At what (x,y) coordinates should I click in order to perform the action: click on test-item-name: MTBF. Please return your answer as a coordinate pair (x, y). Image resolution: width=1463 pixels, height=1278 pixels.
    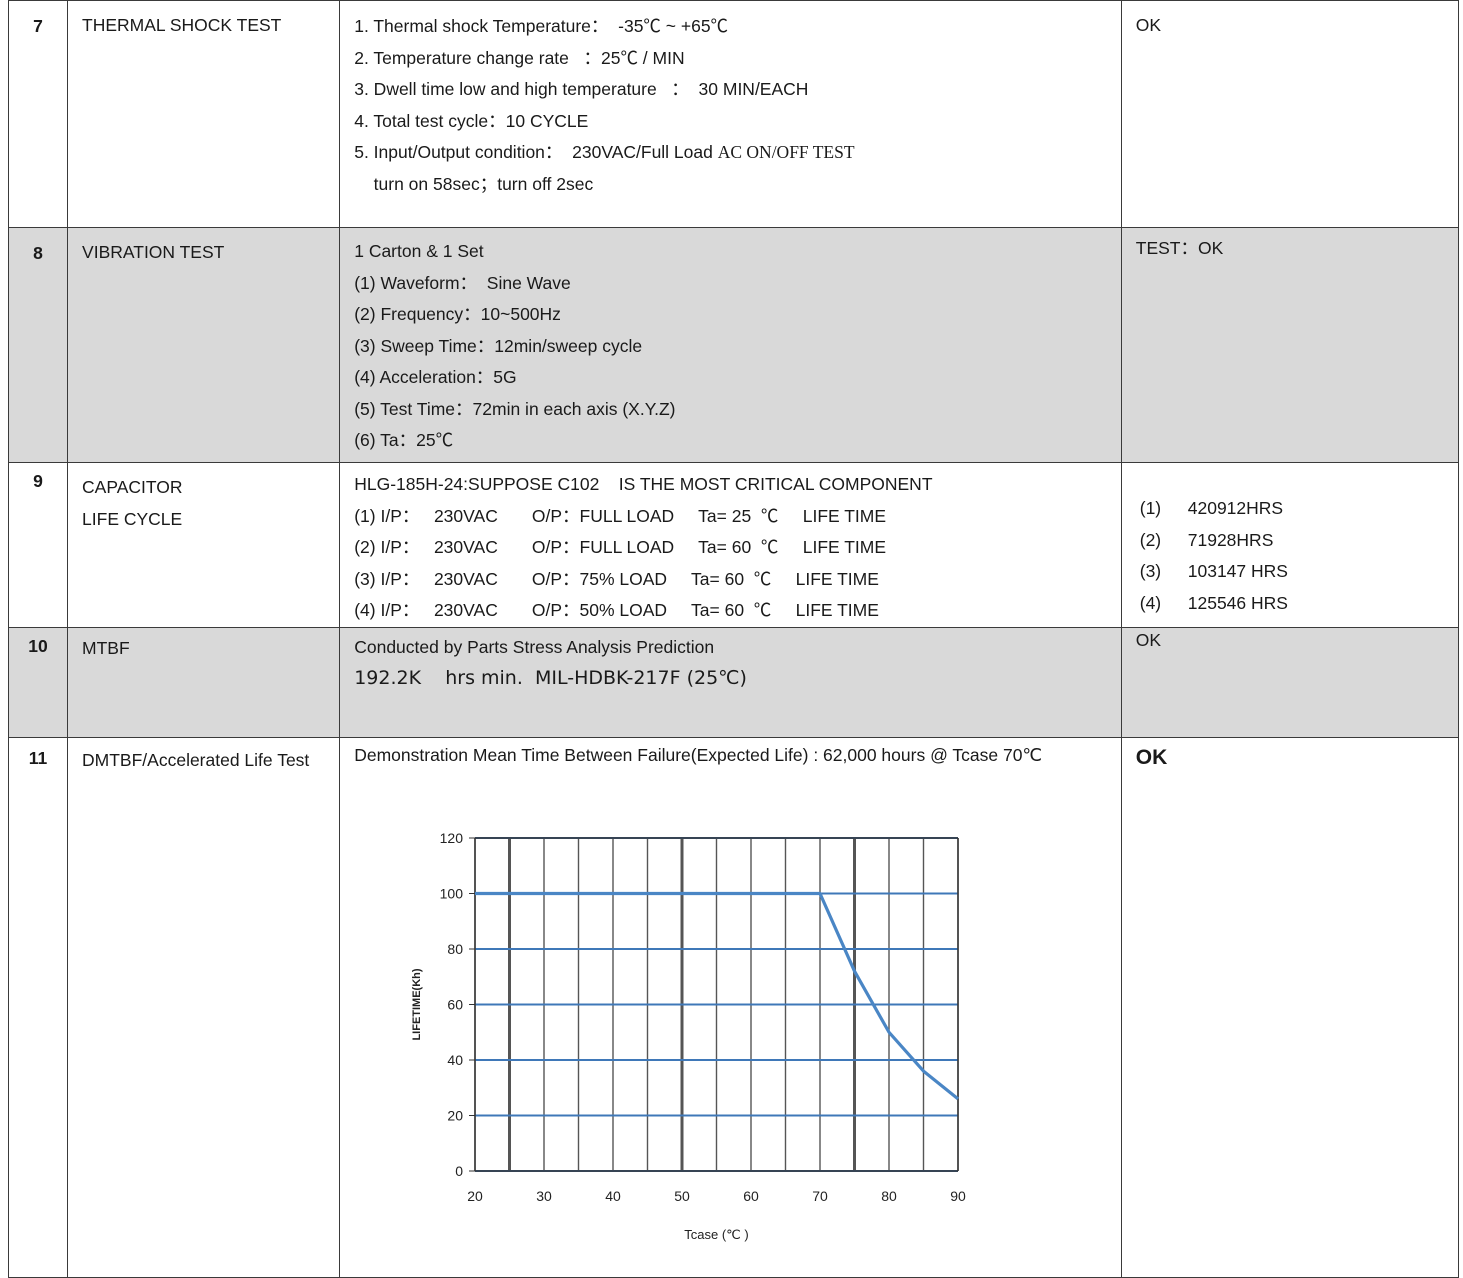
    Looking at the image, I should click on (106, 648).